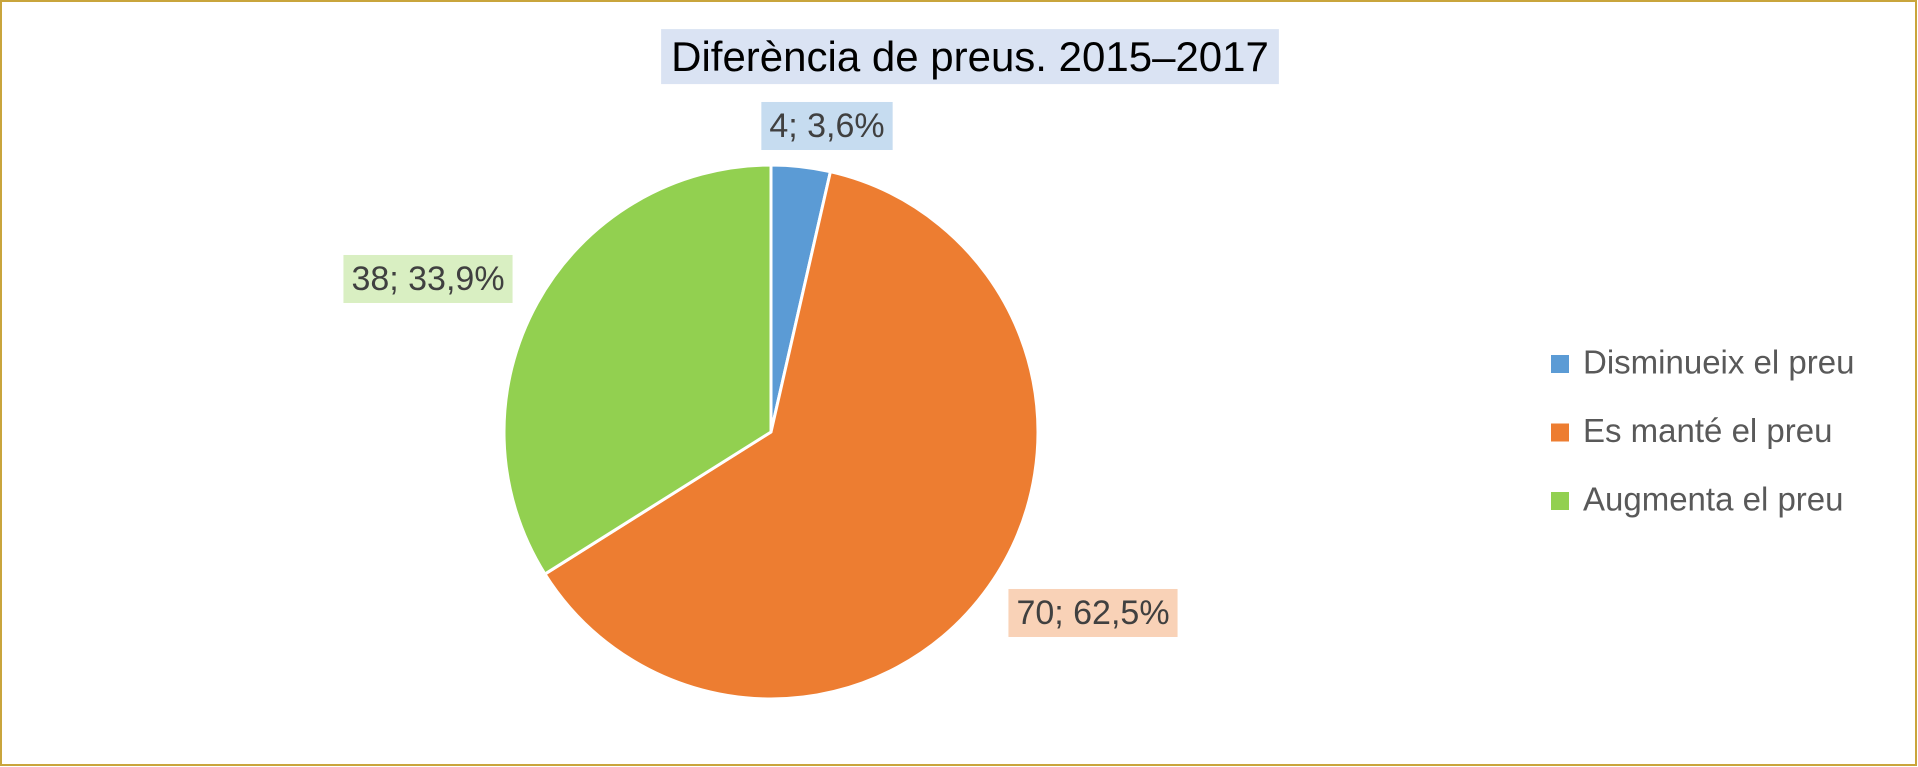 This screenshot has width=1918, height=767. What do you see at coordinates (1707, 430) in the screenshot?
I see `legend-label: Es manté el preu` at bounding box center [1707, 430].